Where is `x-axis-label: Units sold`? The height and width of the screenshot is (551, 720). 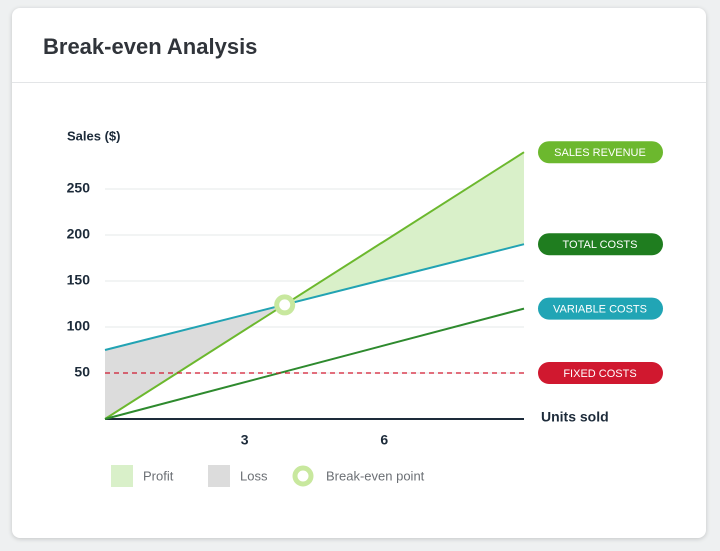
x-axis-label: Units sold is located at coordinates (575, 417).